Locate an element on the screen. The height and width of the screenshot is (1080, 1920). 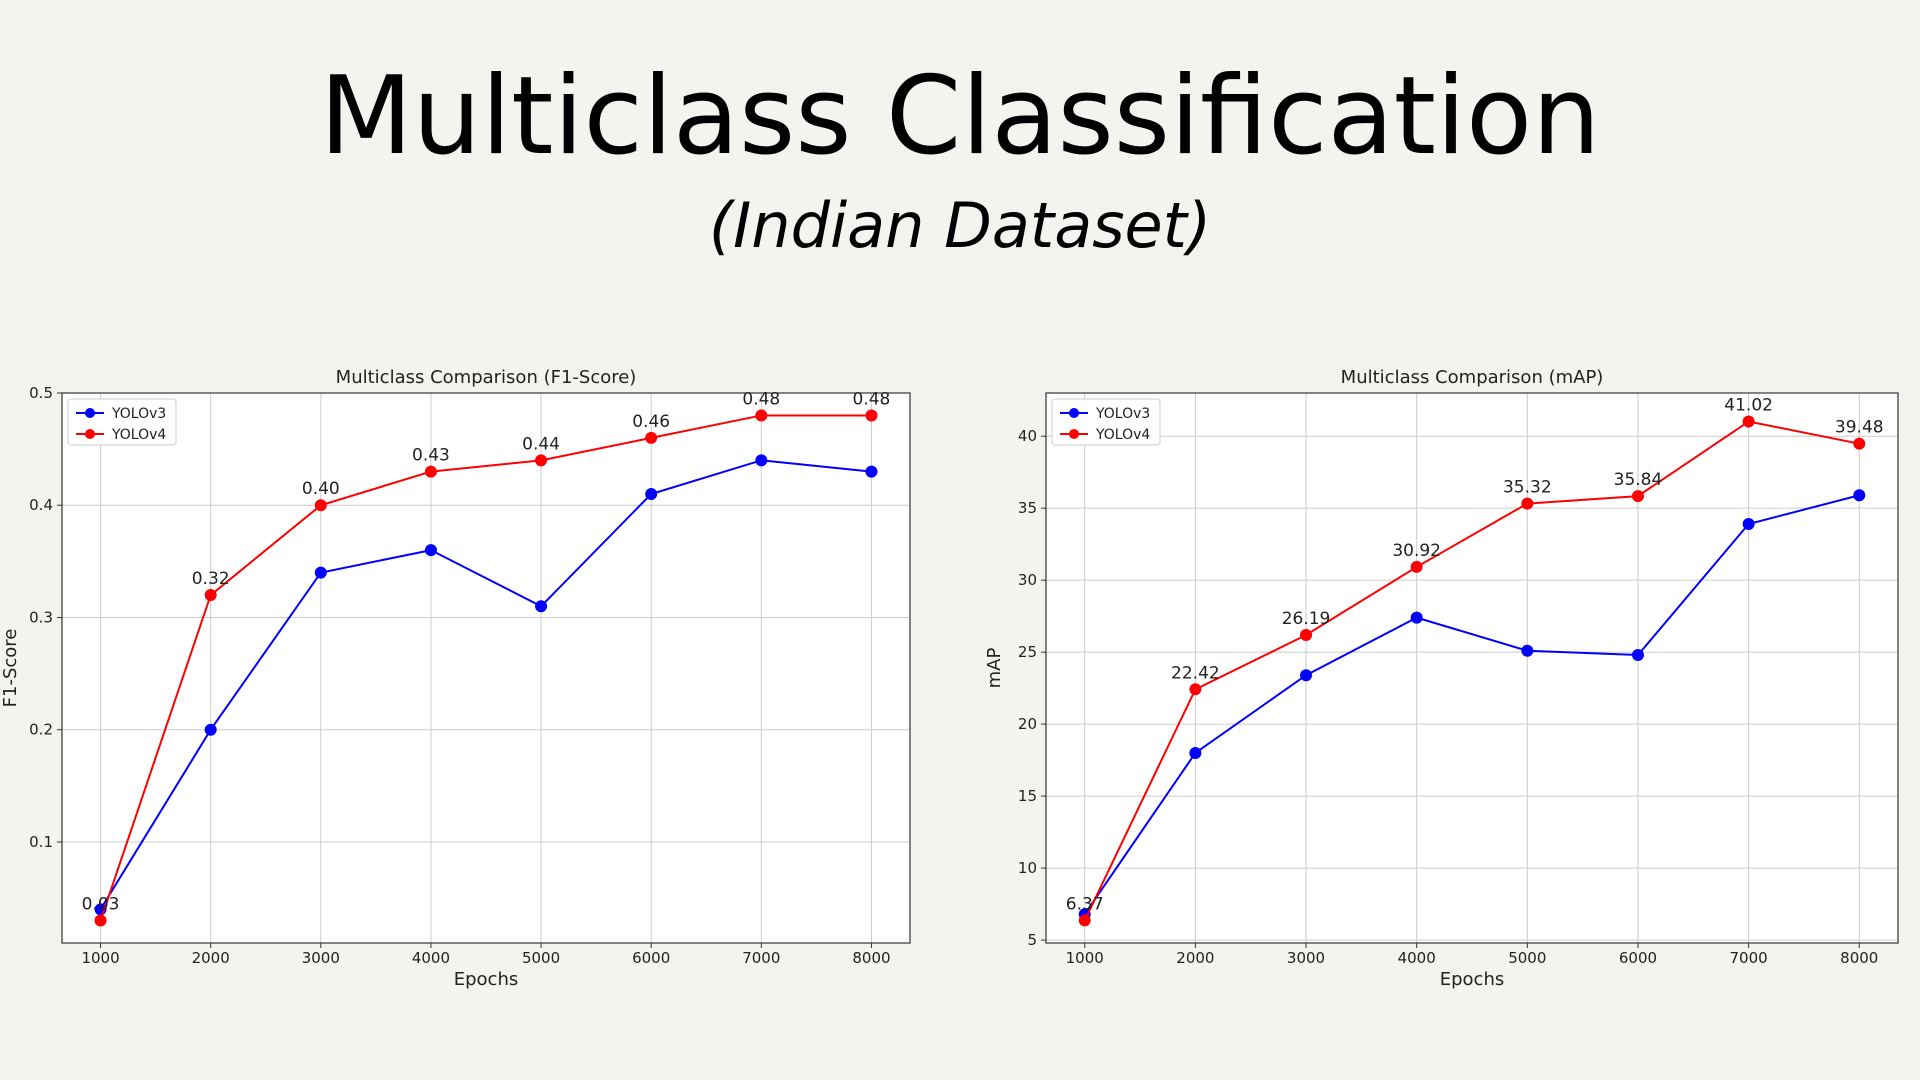
y-tick-label: 35 is located at coordinates (1027, 508).